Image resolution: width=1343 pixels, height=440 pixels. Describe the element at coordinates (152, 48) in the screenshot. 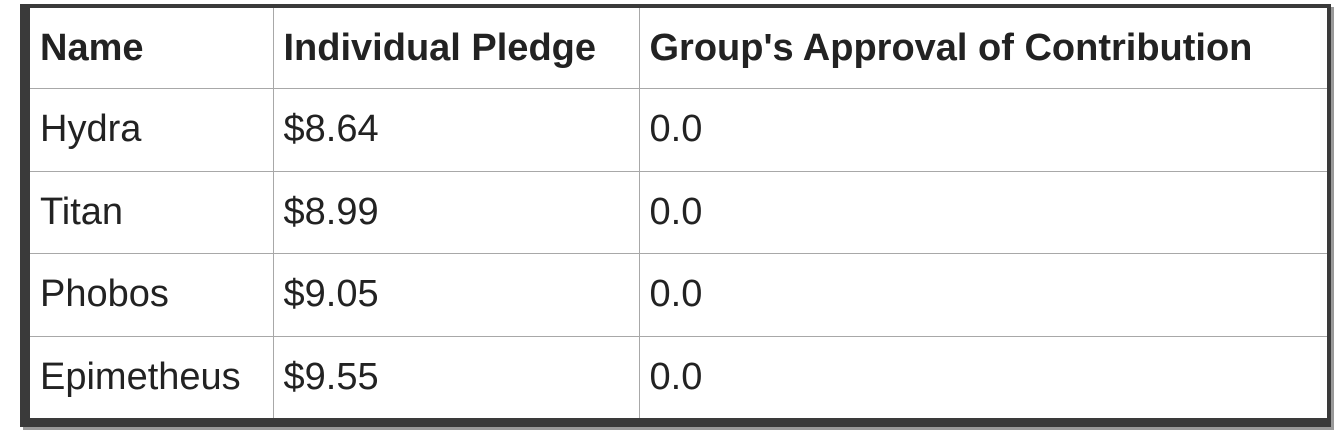

I see `column-header-name: Name` at that location.